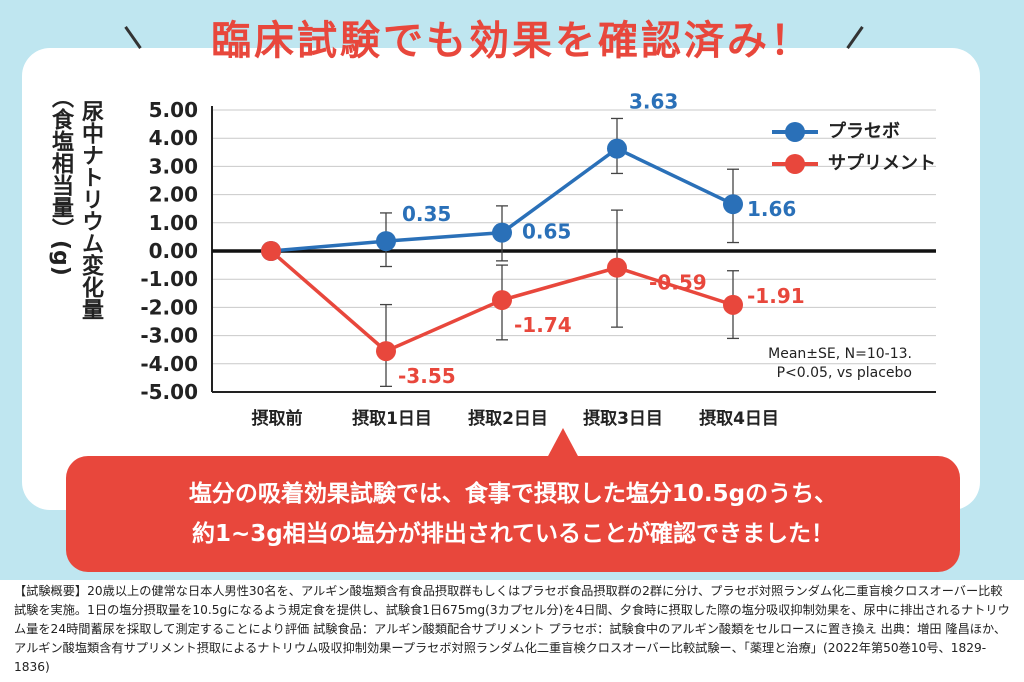 Image resolution: width=1024 pixels, height=682 pixels. What do you see at coordinates (60, 181) in the screenshot?
I see `y-axis-label-unit: （食塩相当量）(g)` at bounding box center [60, 181].